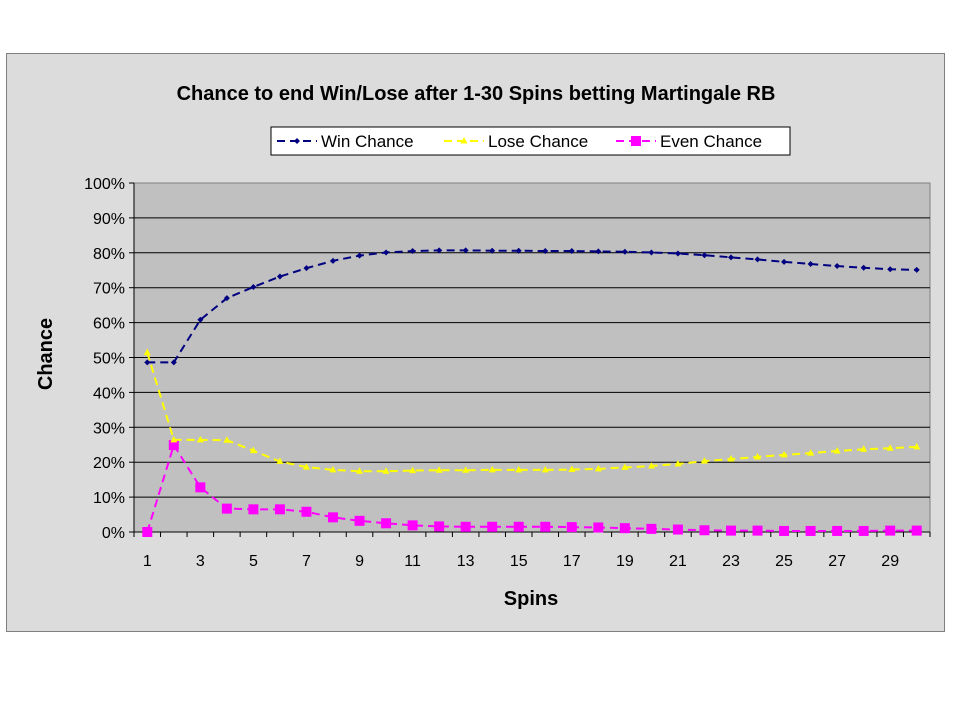 The image size is (960, 720). Describe the element at coordinates (731, 561) in the screenshot. I see `x-tick-label: 23` at that location.